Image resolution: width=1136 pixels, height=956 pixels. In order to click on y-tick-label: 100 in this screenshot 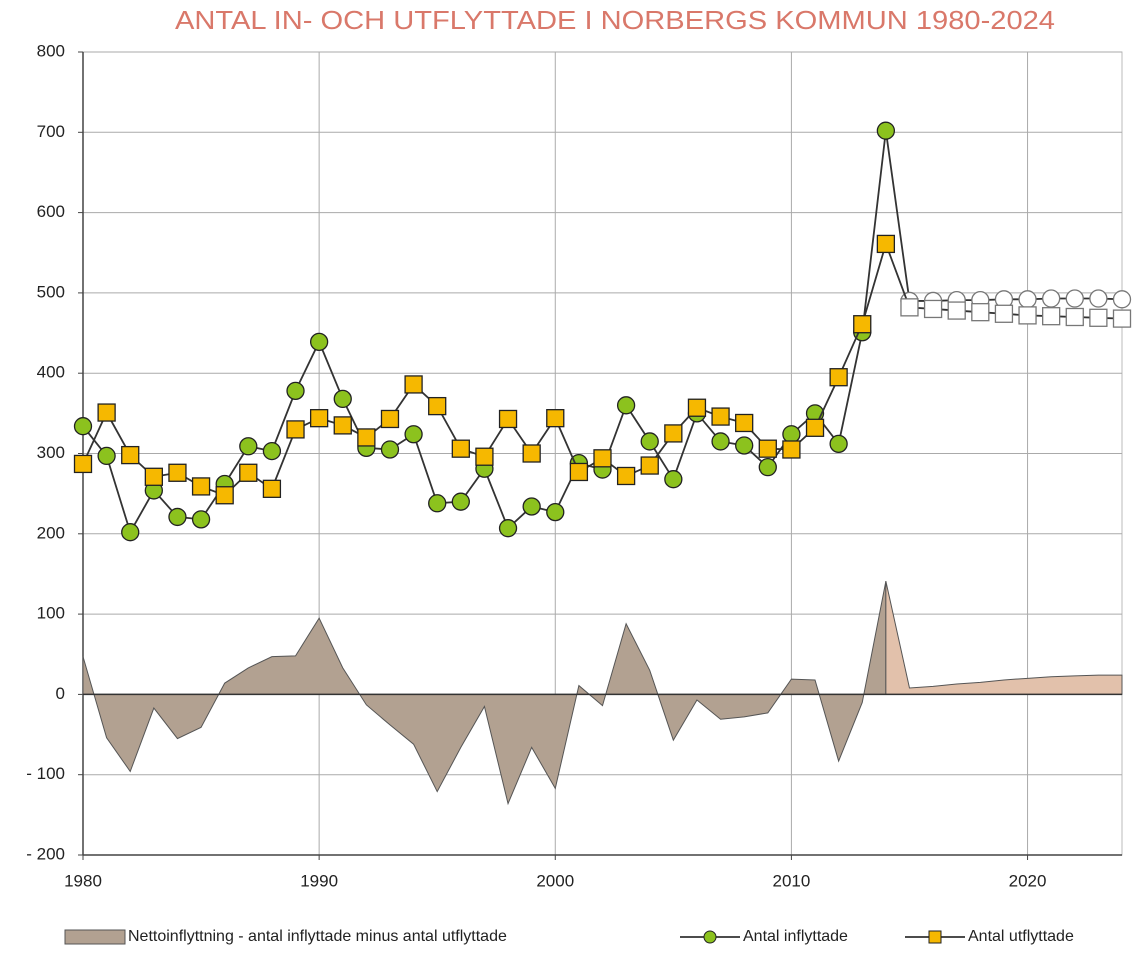, I will do `click(51, 613)`.